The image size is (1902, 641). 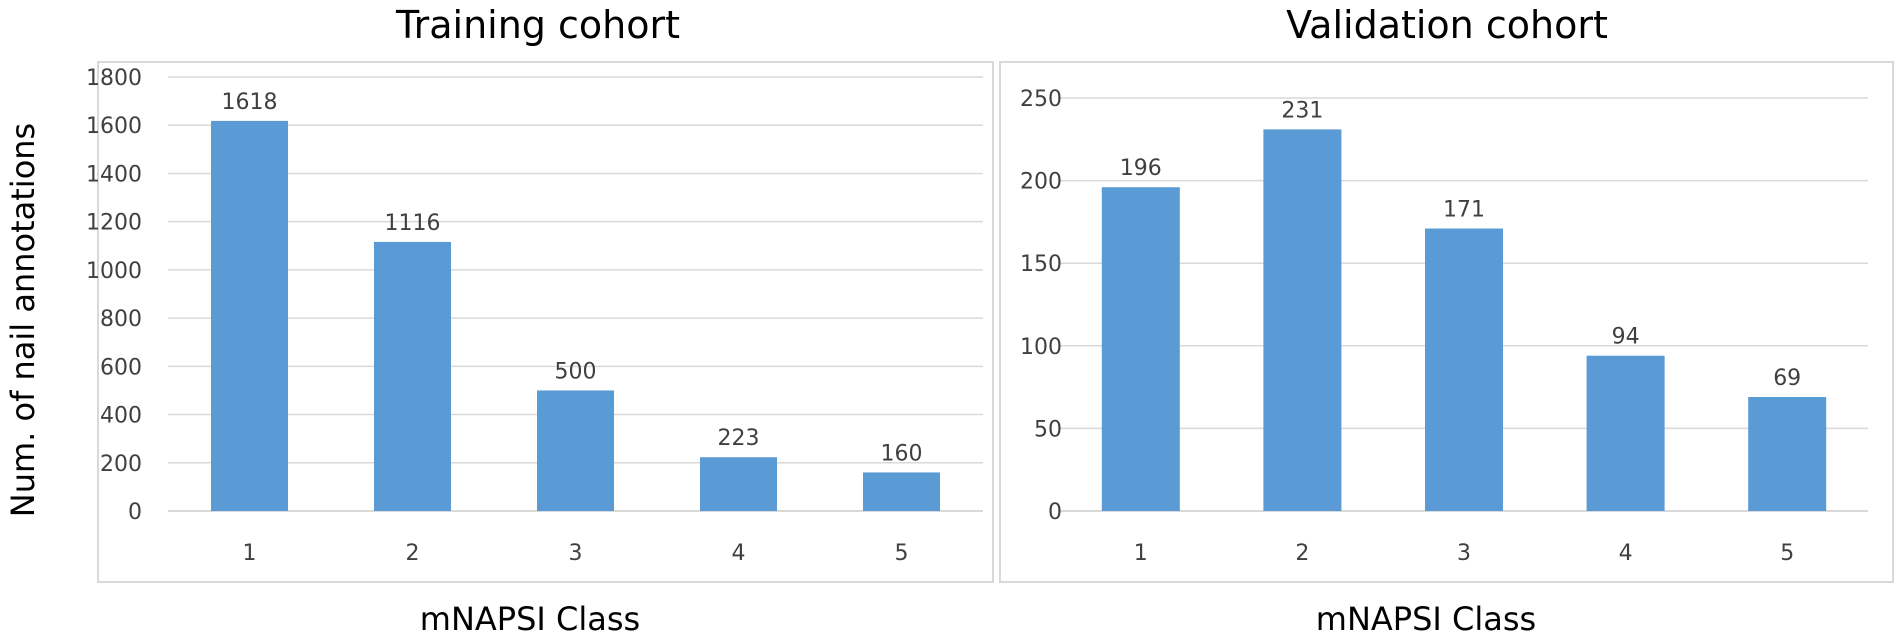 I want to click on validation-x-tick-label: 3, so click(x=1464, y=553).